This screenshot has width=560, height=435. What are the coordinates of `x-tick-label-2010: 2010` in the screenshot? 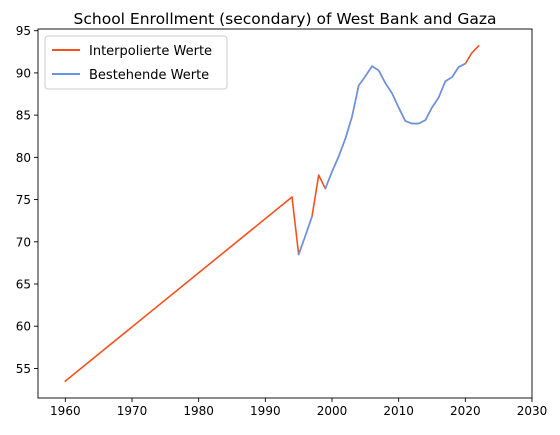 It's located at (398, 411).